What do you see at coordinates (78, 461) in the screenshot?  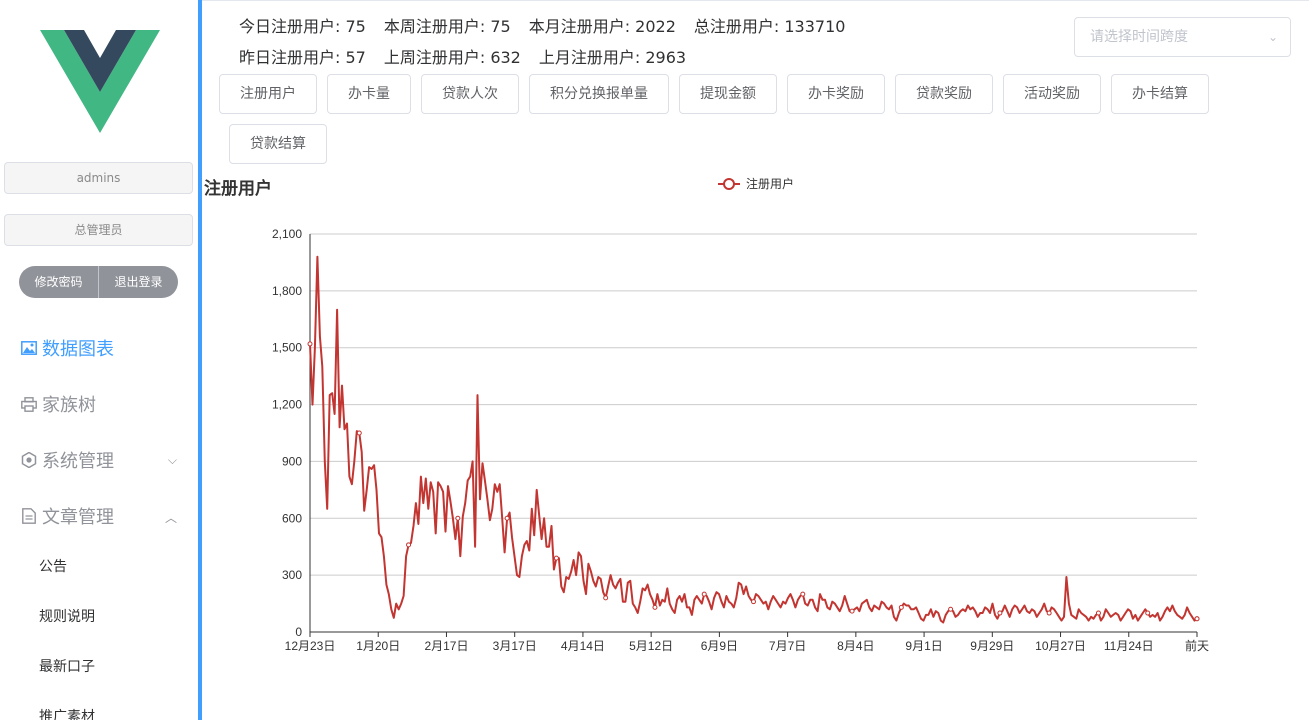 I see `menu-item-label: 系统管理` at bounding box center [78, 461].